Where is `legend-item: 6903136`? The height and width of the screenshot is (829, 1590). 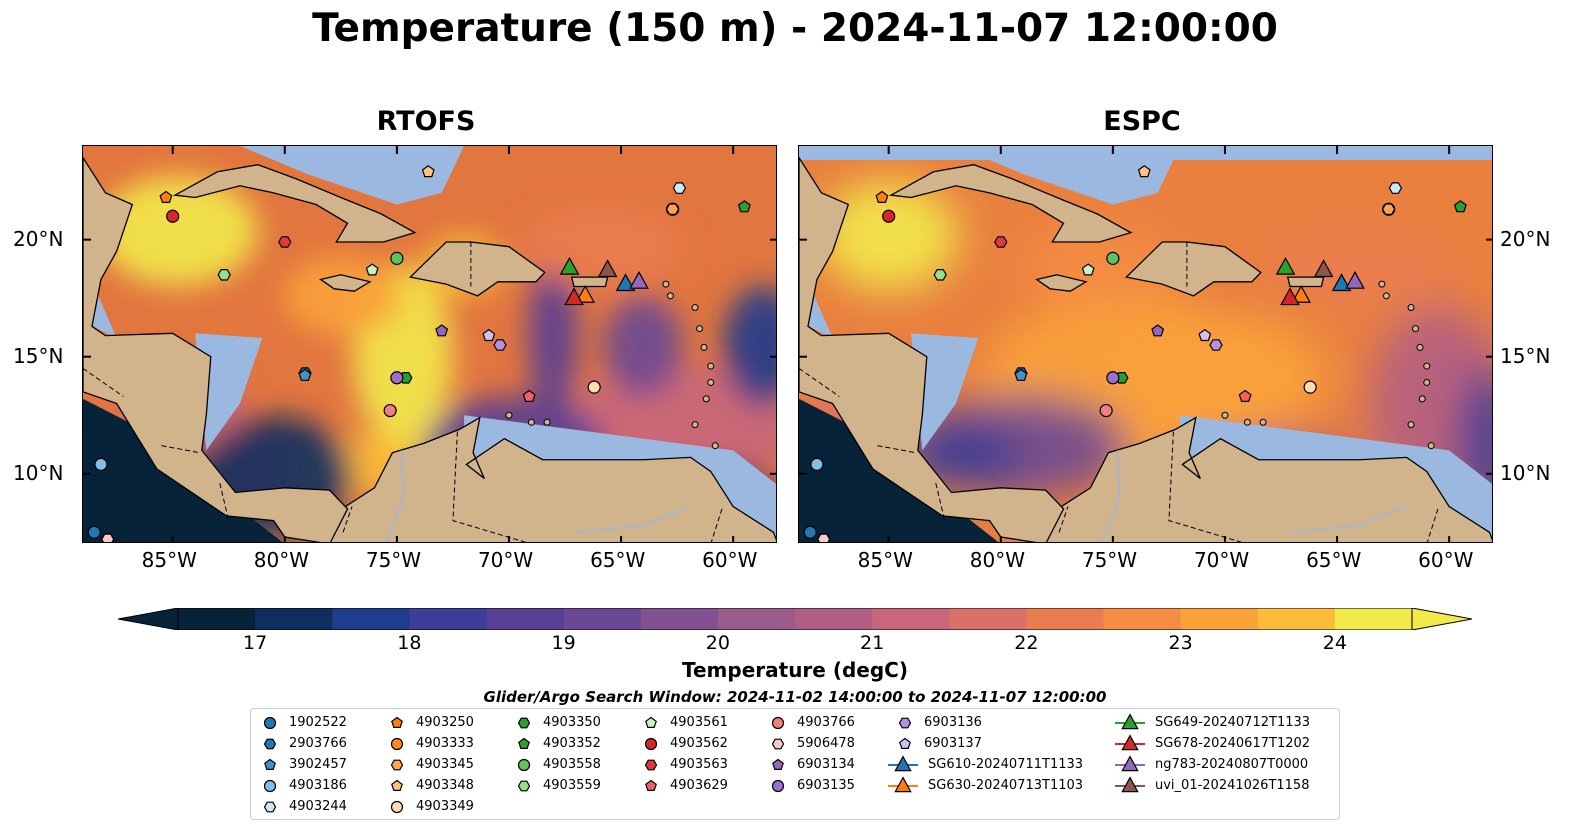 legend-item: 6903136 is located at coordinates (938, 722).